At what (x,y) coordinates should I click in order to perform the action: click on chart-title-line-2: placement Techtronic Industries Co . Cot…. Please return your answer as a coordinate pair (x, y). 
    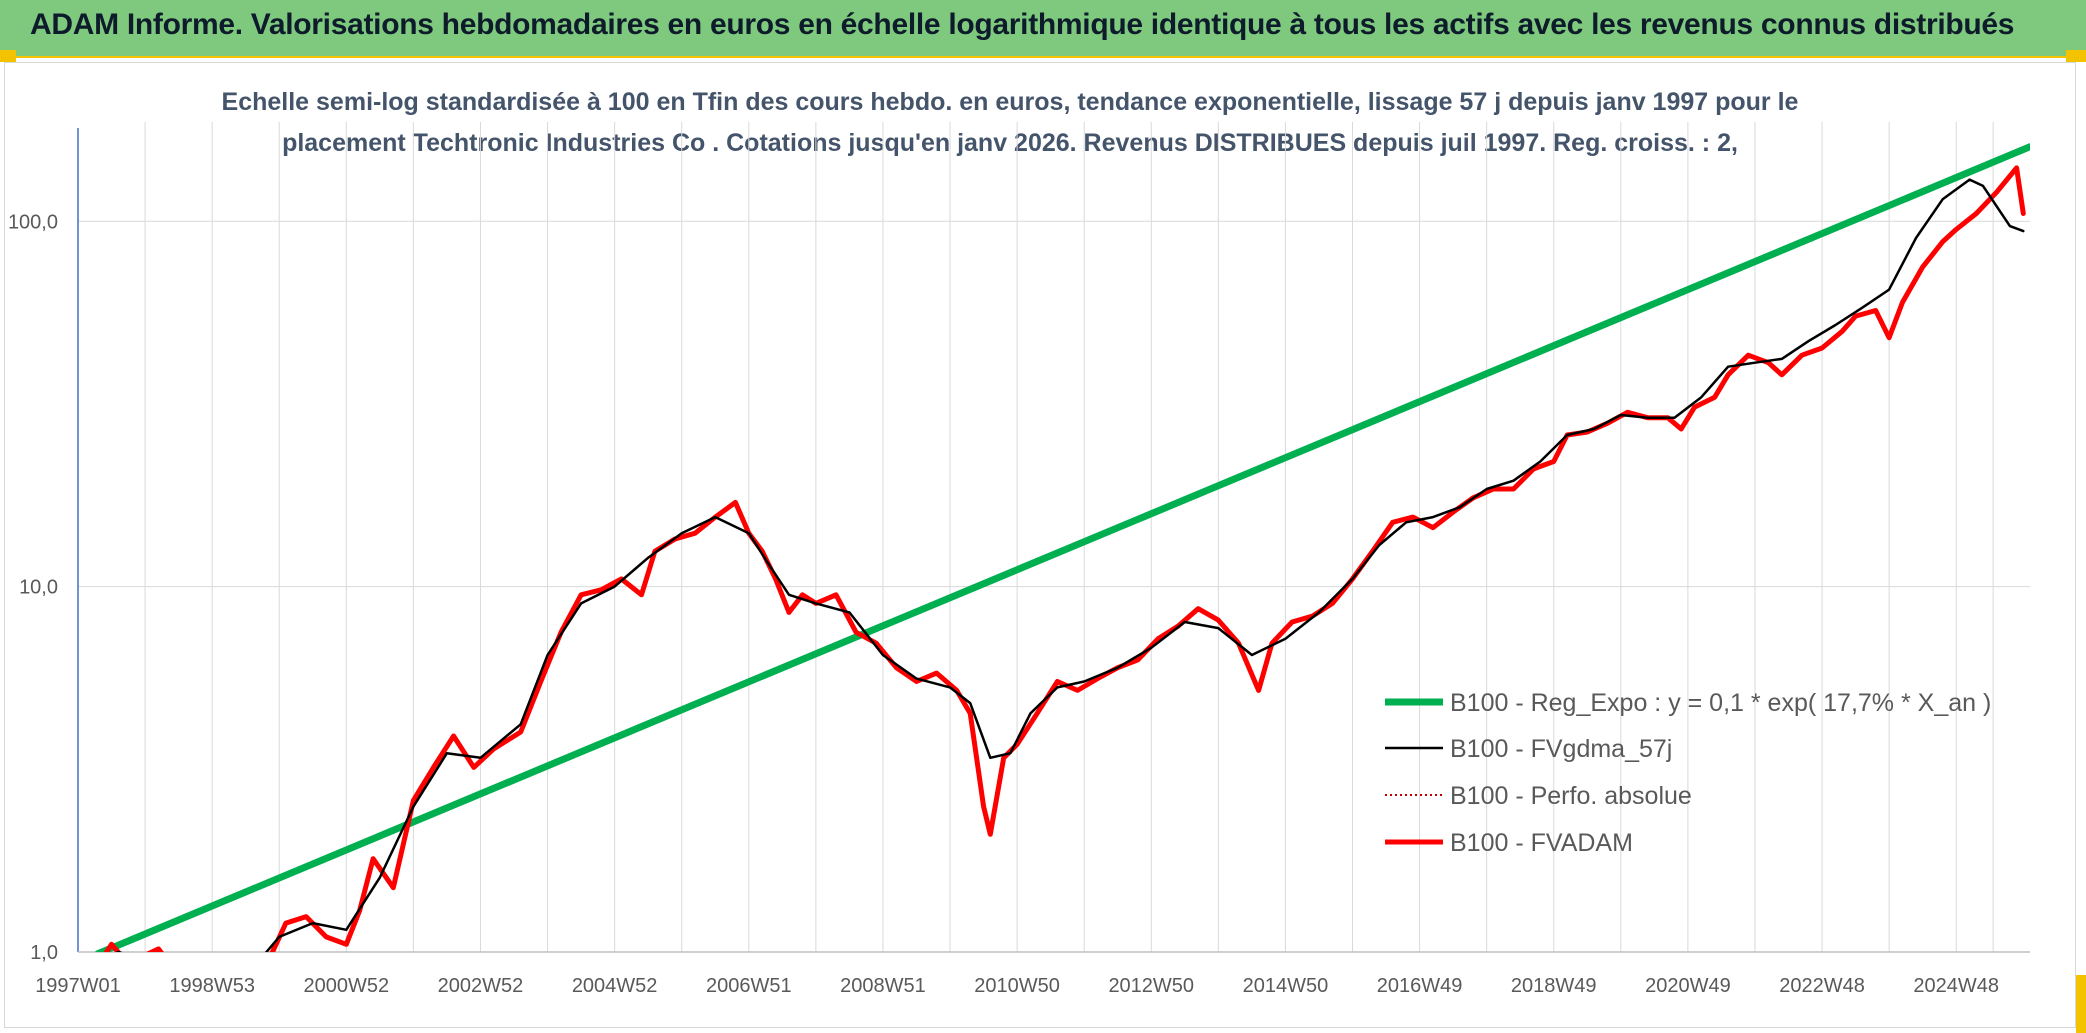
    Looking at the image, I should click on (1010, 143).